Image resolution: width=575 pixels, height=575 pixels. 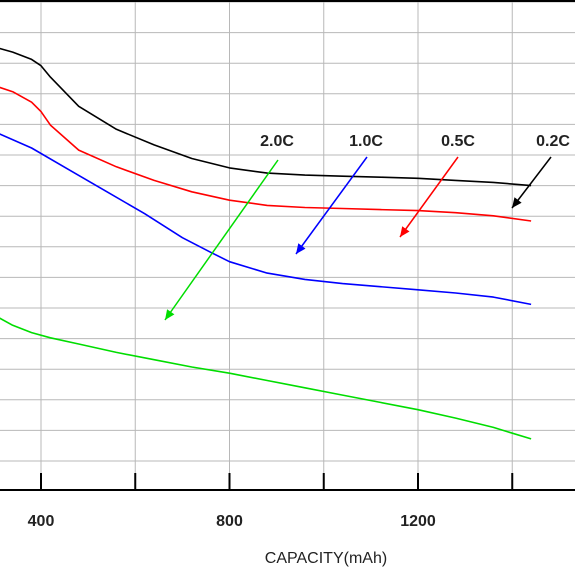 What do you see at coordinates (366, 141) in the screenshot?
I see `rate-label: 1.0C` at bounding box center [366, 141].